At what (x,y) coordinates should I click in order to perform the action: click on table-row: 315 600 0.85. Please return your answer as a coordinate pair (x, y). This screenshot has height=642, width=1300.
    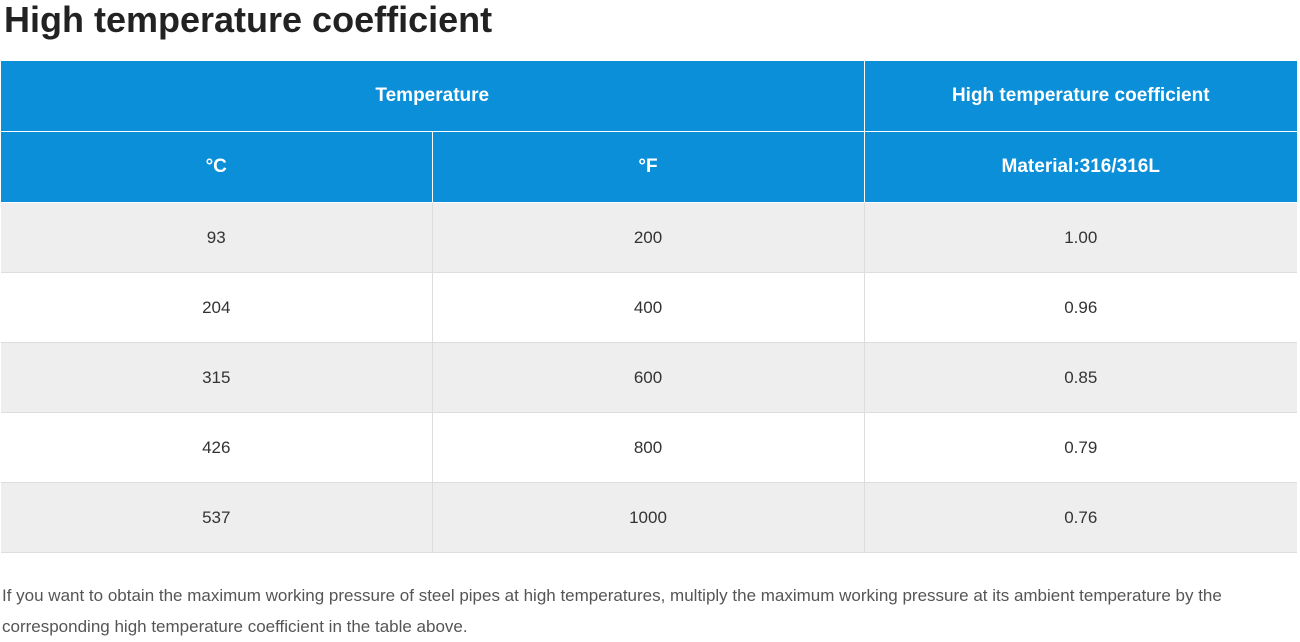
    Looking at the image, I should click on (649, 377).